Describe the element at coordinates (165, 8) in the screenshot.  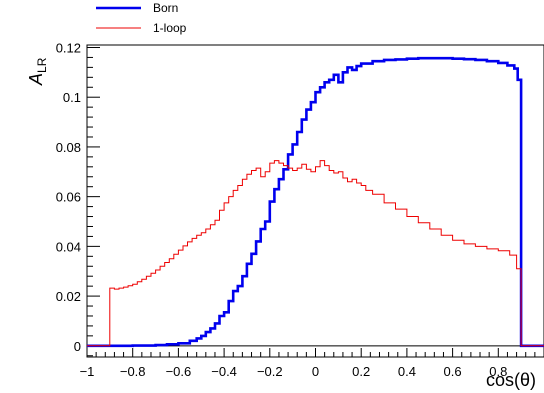
I see `legend-label-born: Born` at that location.